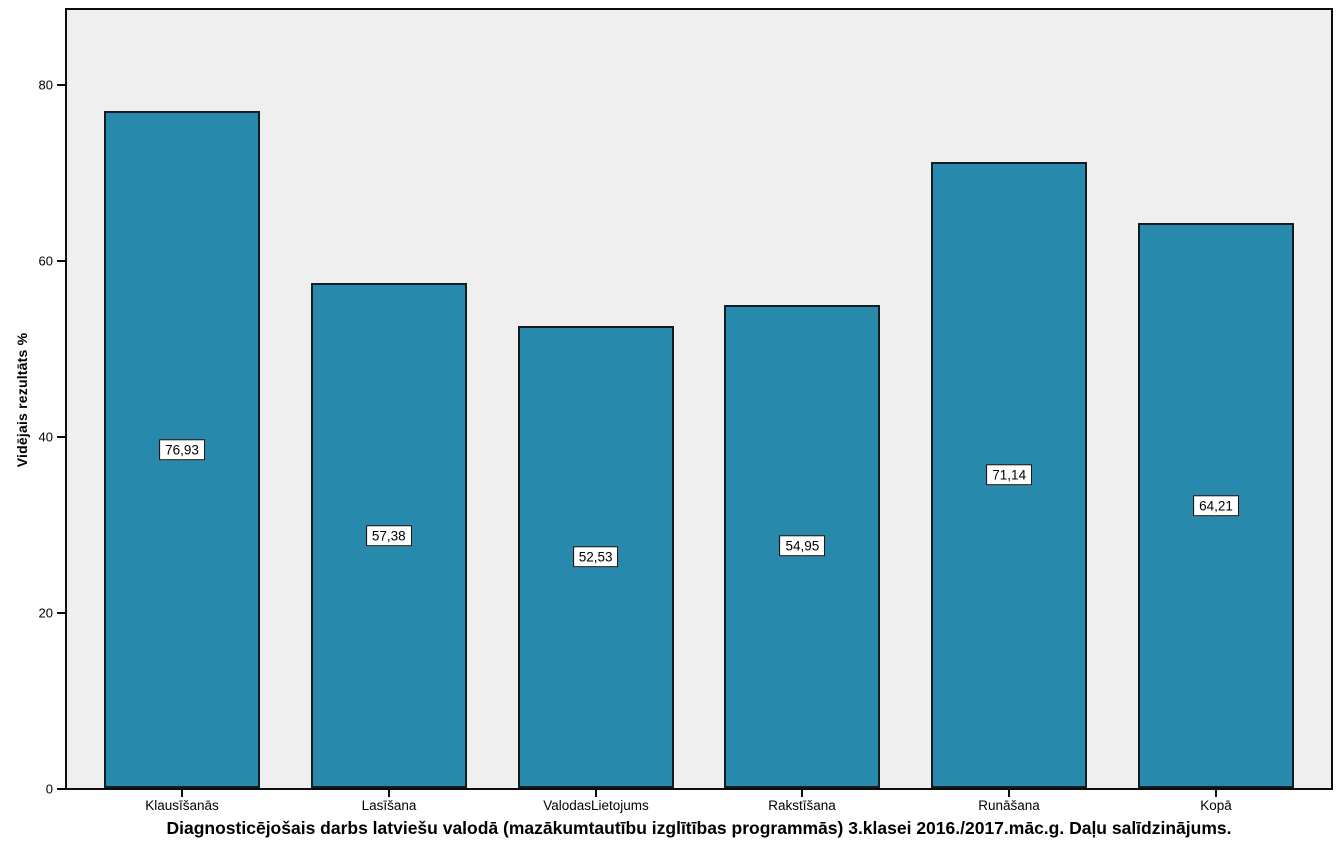 This screenshot has height=862, width=1344. Describe the element at coordinates (595, 557) in the screenshot. I see `bar-value-label: 52,53` at that location.